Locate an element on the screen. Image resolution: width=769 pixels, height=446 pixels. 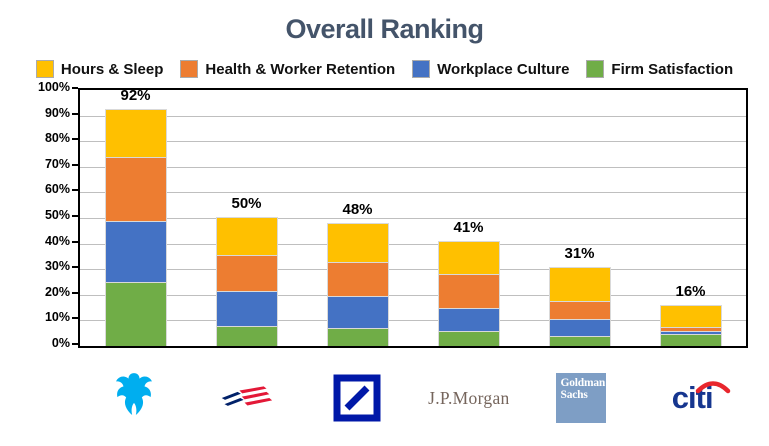
citi-red-arc-icon is located at coordinates (713, 387).